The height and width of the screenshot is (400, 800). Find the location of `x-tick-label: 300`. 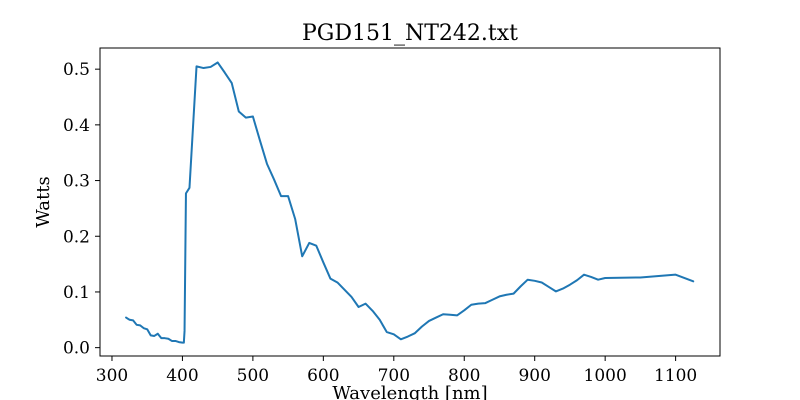

x-tick-label: 300 is located at coordinates (112, 376).